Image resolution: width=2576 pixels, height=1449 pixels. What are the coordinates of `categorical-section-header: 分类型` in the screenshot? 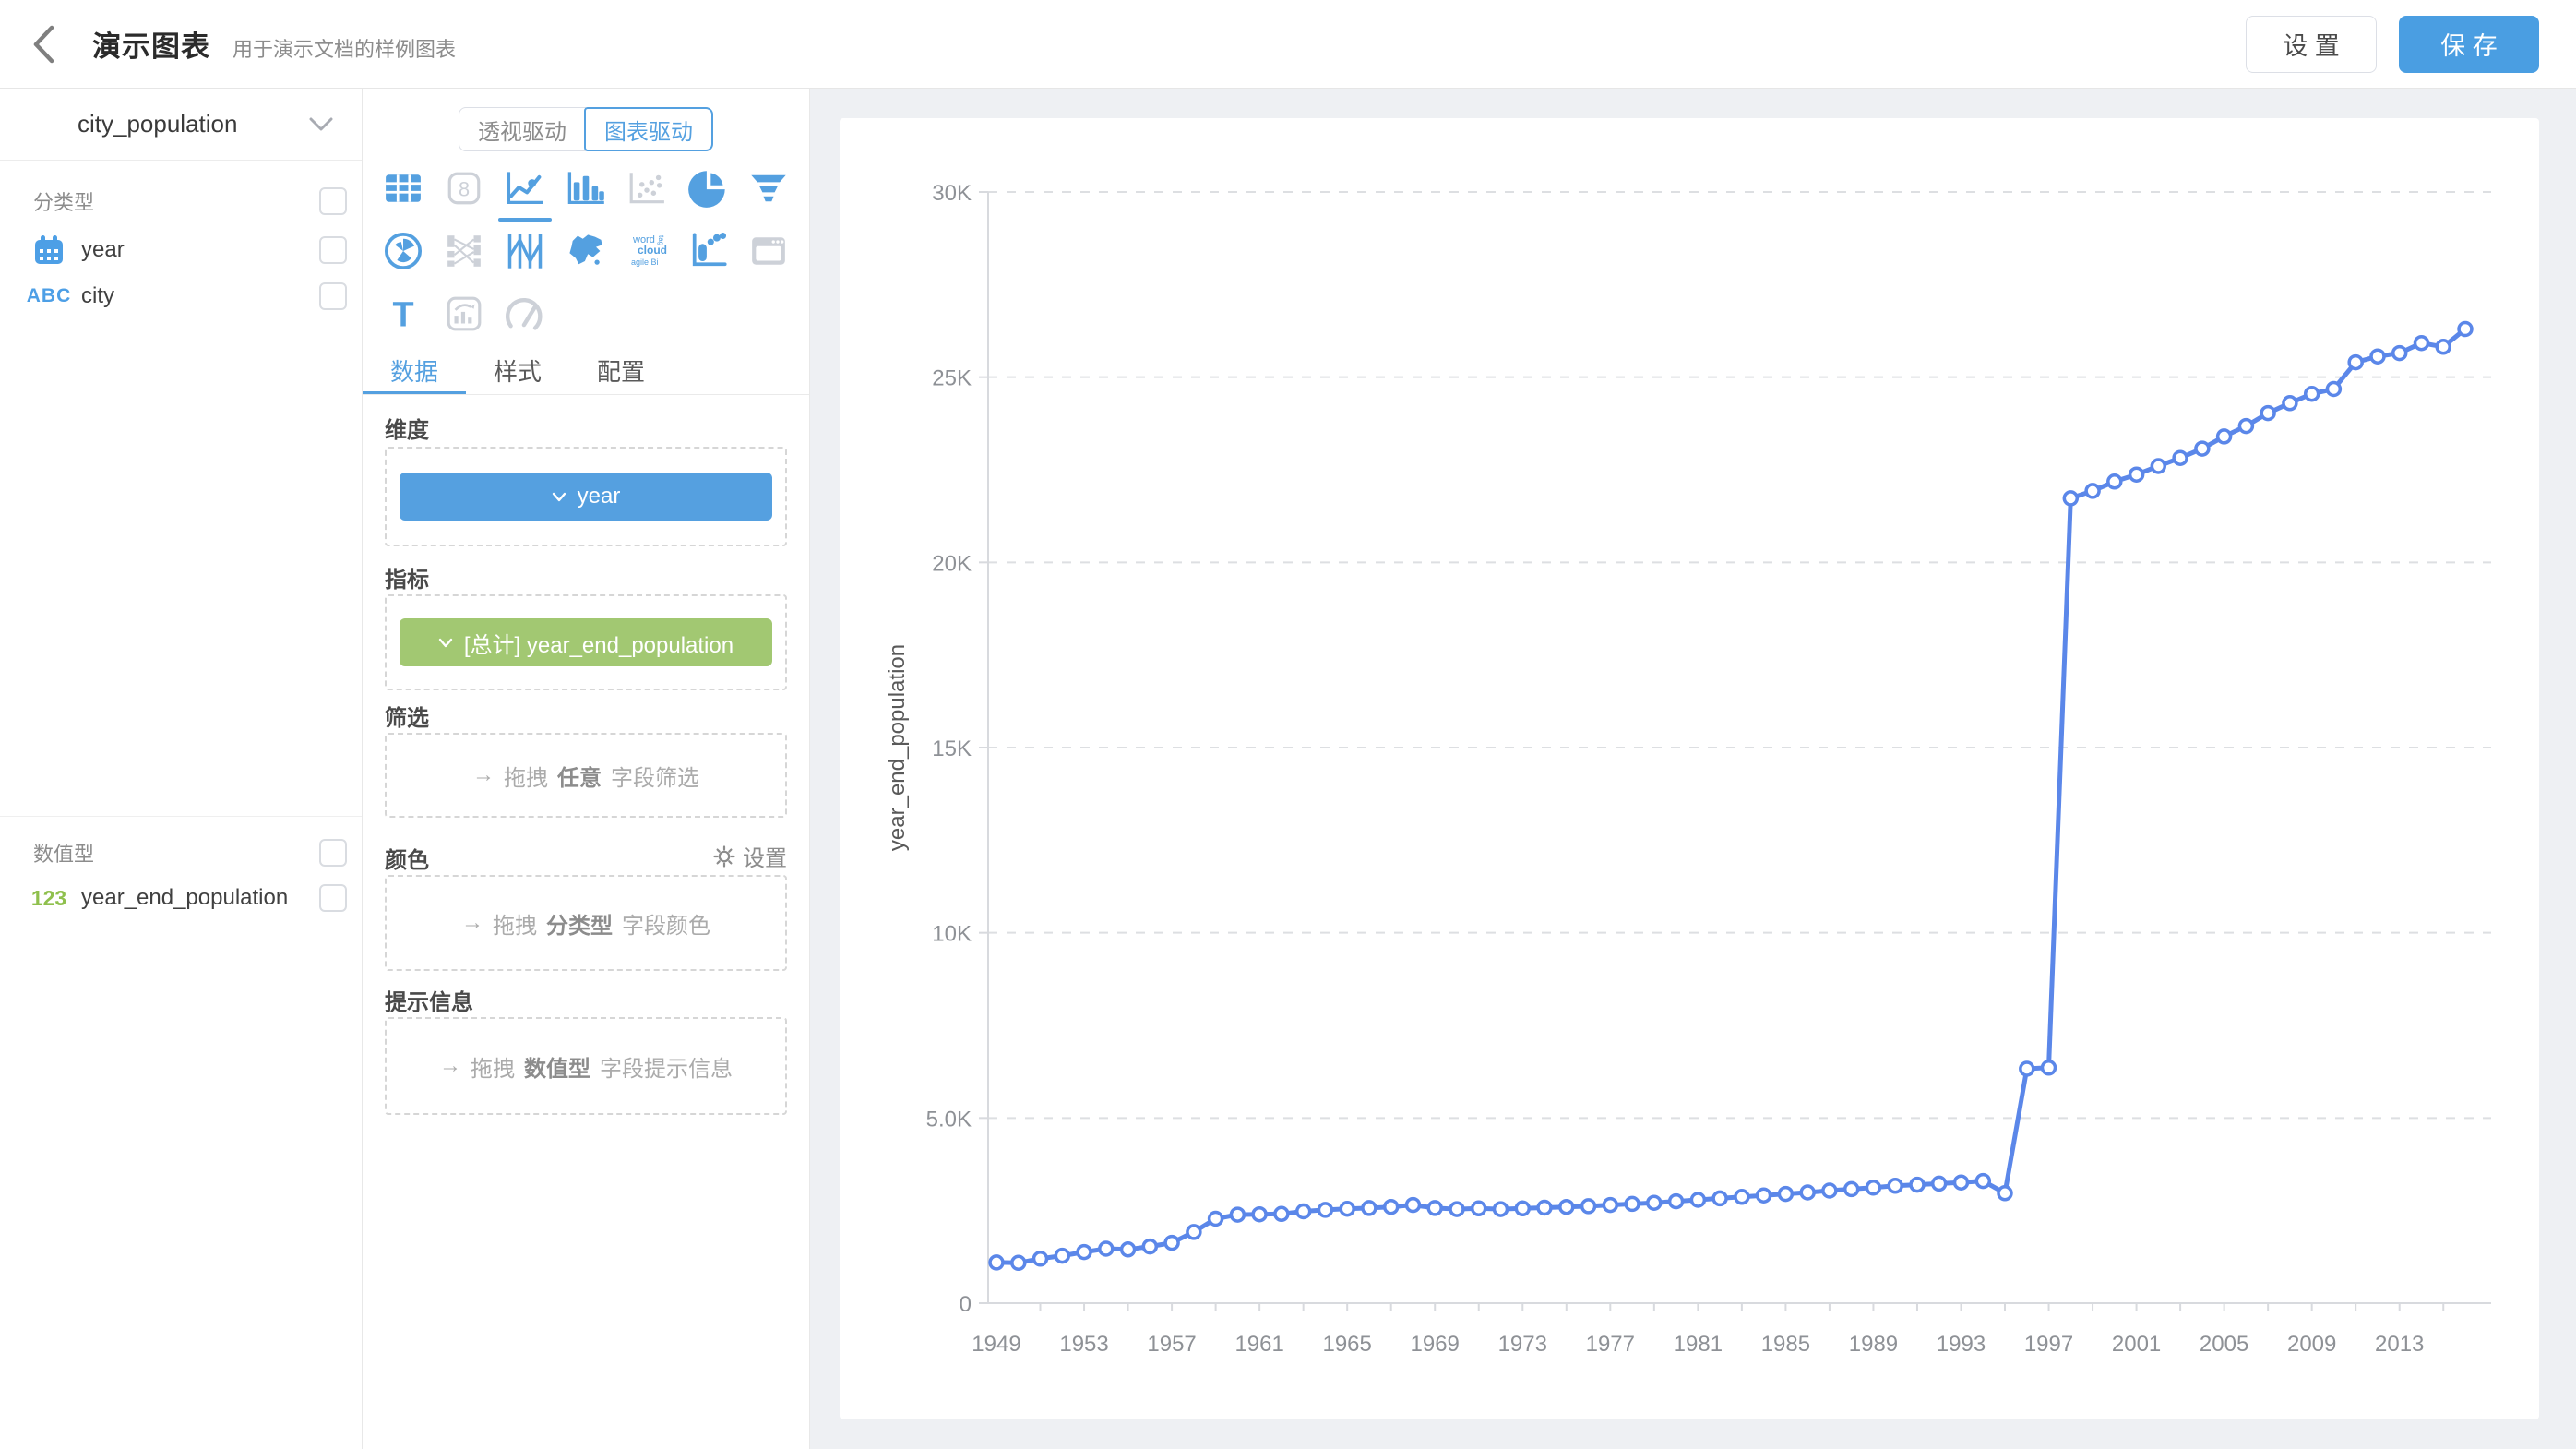 It's located at (181, 201).